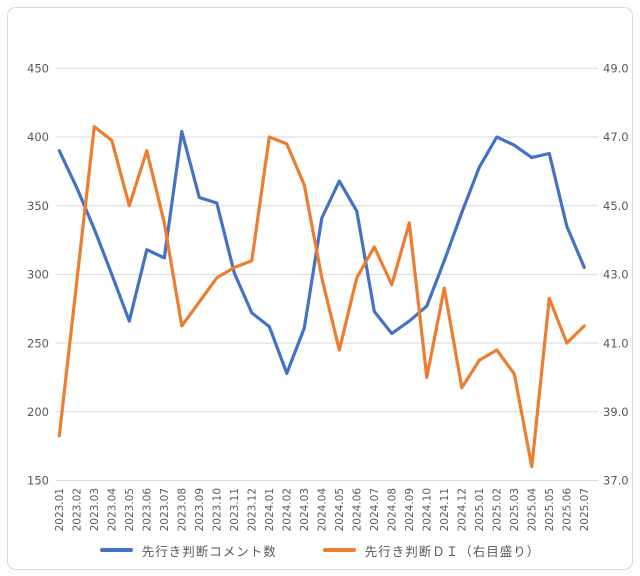 This screenshot has width=640, height=576. I want to click on left-axis-tick-label: 250, so click(38, 343).